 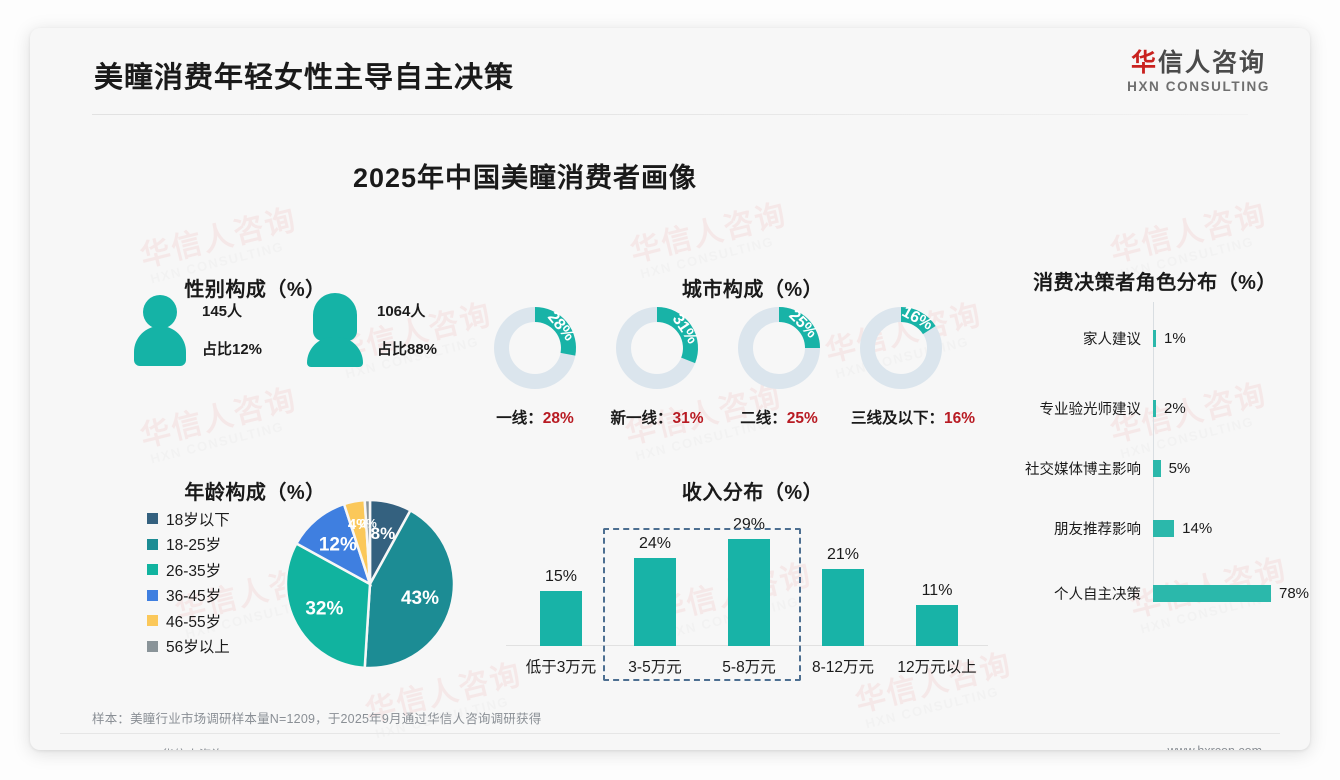 I want to click on legend-label: 56岁以上, so click(x=198, y=648).